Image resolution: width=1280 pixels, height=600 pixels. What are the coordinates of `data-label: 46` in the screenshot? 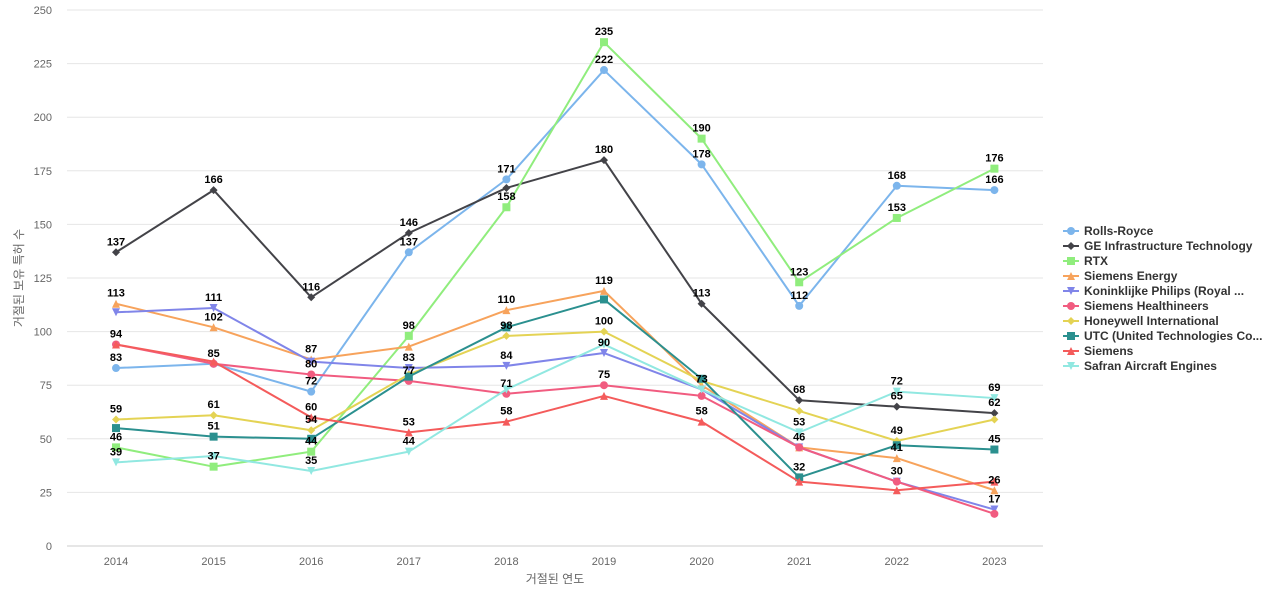 It's located at (116, 437).